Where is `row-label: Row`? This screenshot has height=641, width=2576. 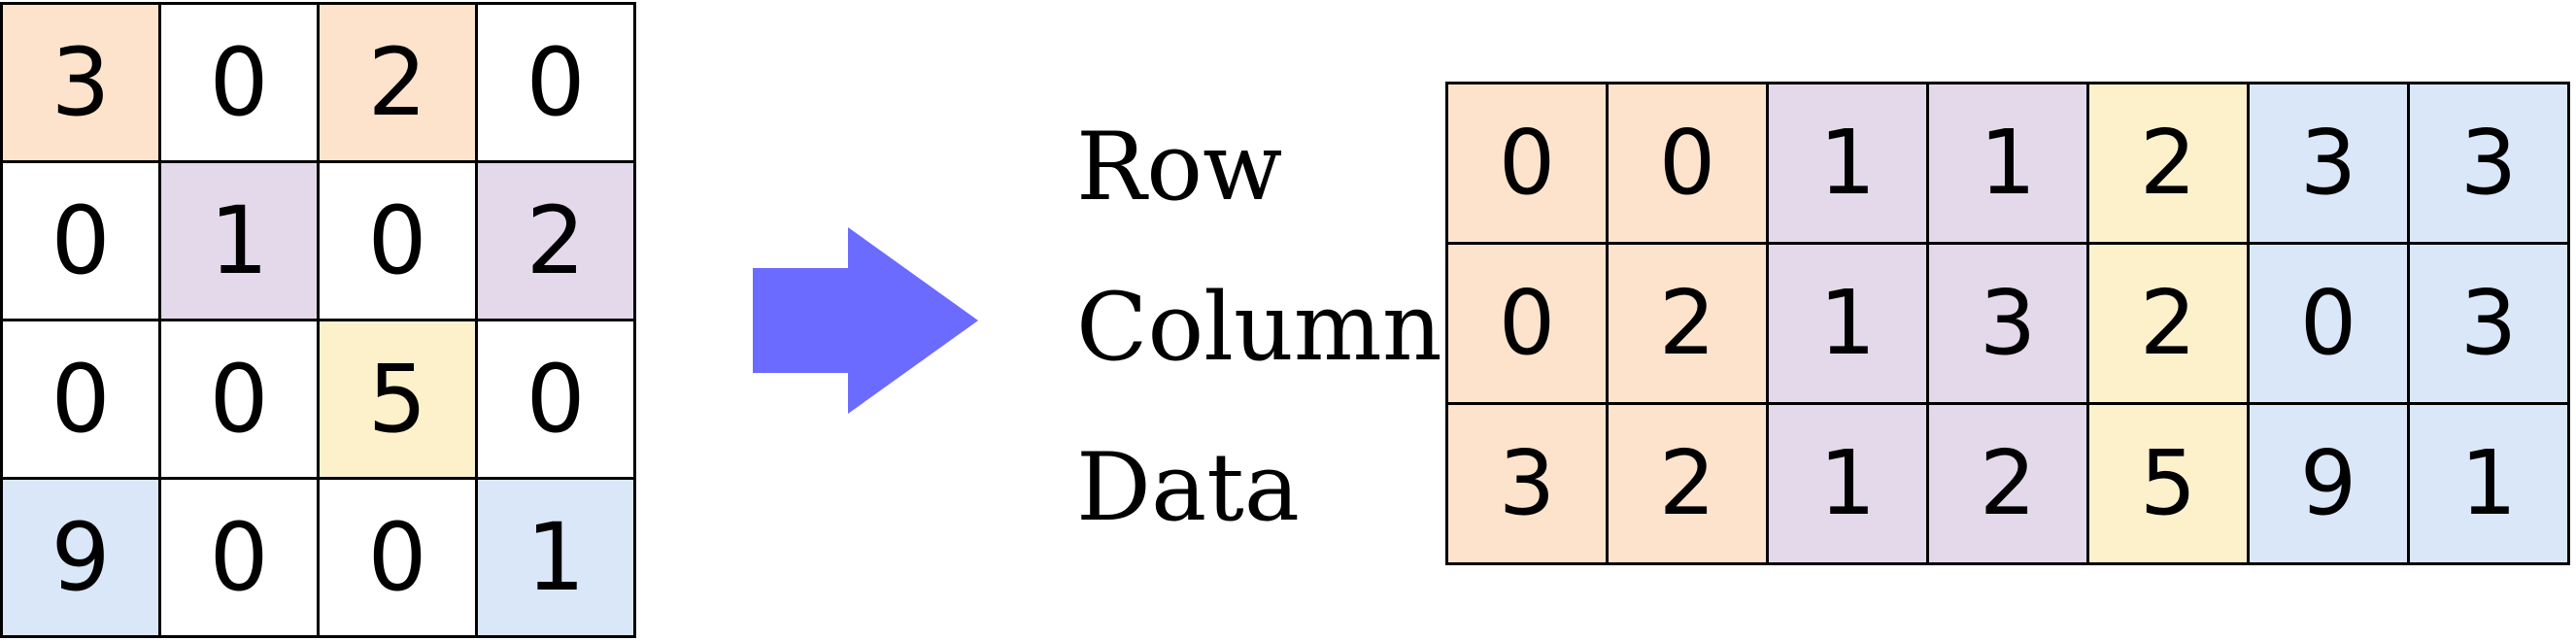 row-label: Row is located at coordinates (1179, 167).